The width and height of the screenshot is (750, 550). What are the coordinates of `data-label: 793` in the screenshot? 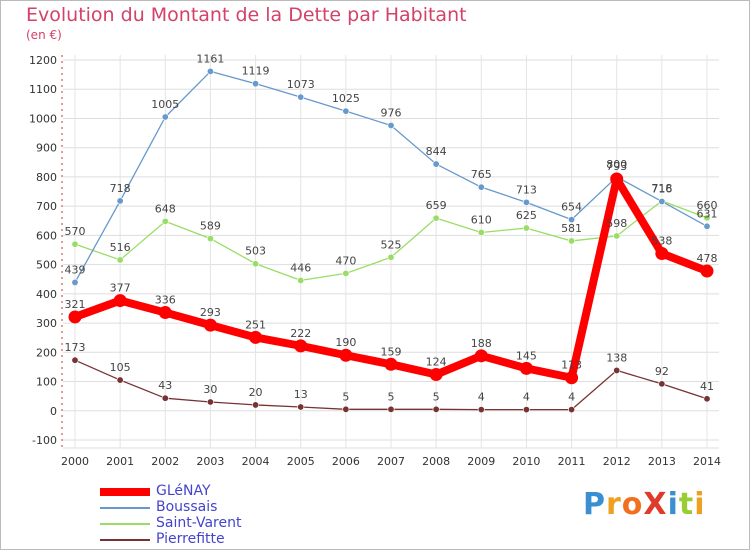 It's located at (616, 166).